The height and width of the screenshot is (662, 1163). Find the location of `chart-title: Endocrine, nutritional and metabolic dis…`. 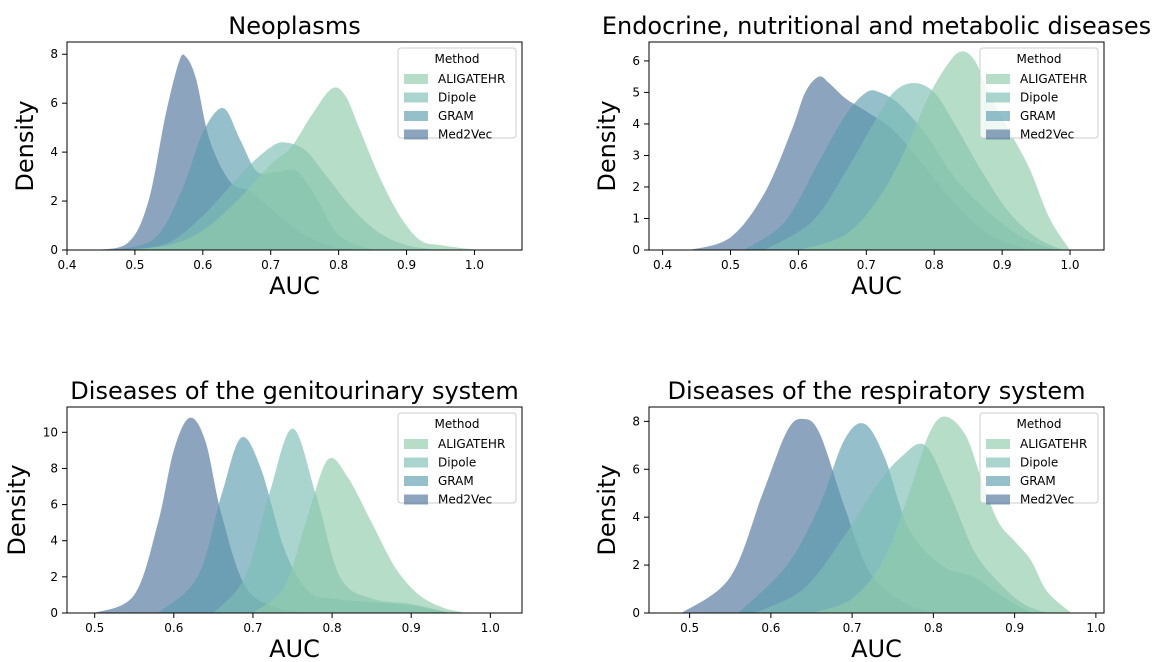

chart-title: Endocrine, nutritional and metabolic dis… is located at coordinates (876, 26).